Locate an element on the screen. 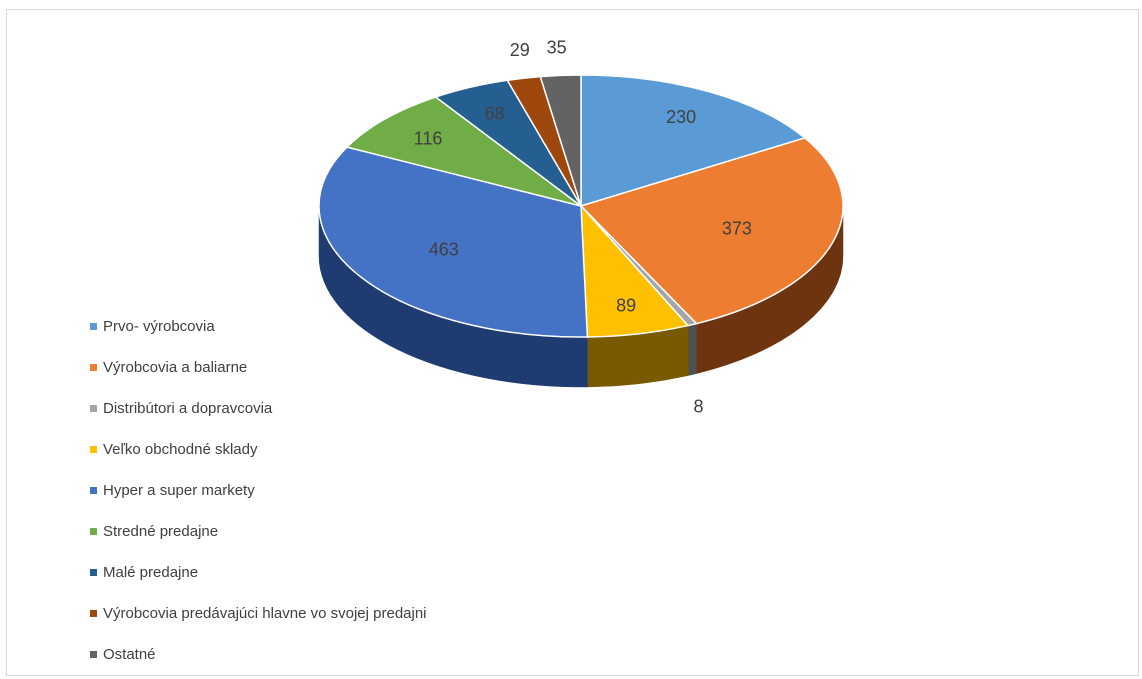  legend-item: Distribútori a dopravcovia is located at coordinates (258, 408).